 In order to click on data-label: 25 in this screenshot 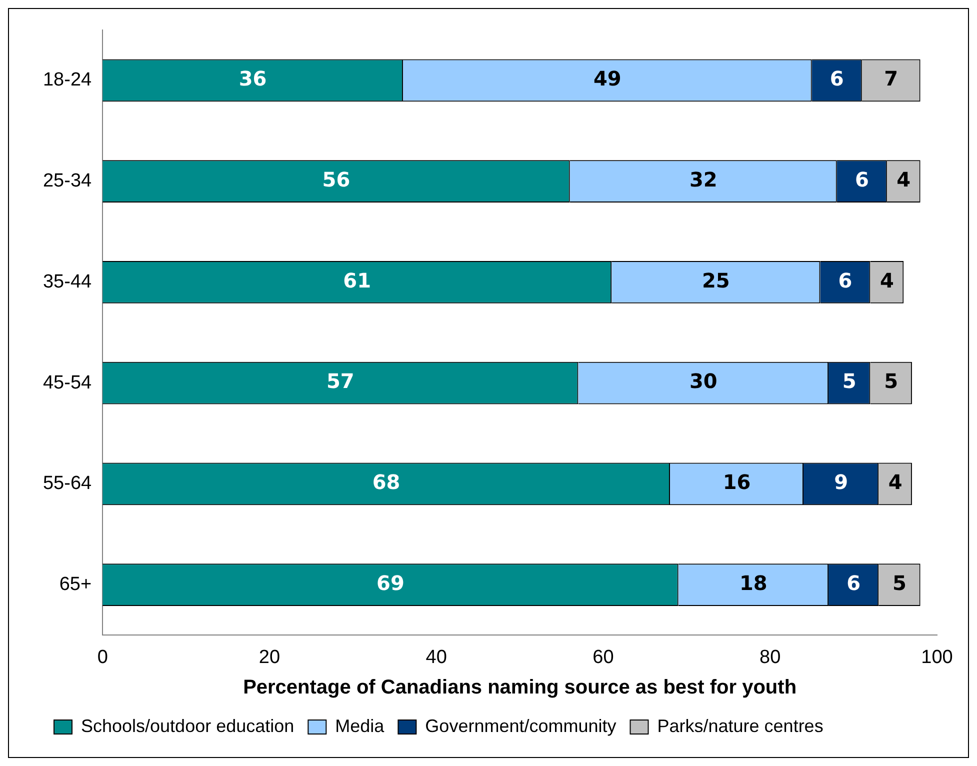, I will do `click(716, 280)`.